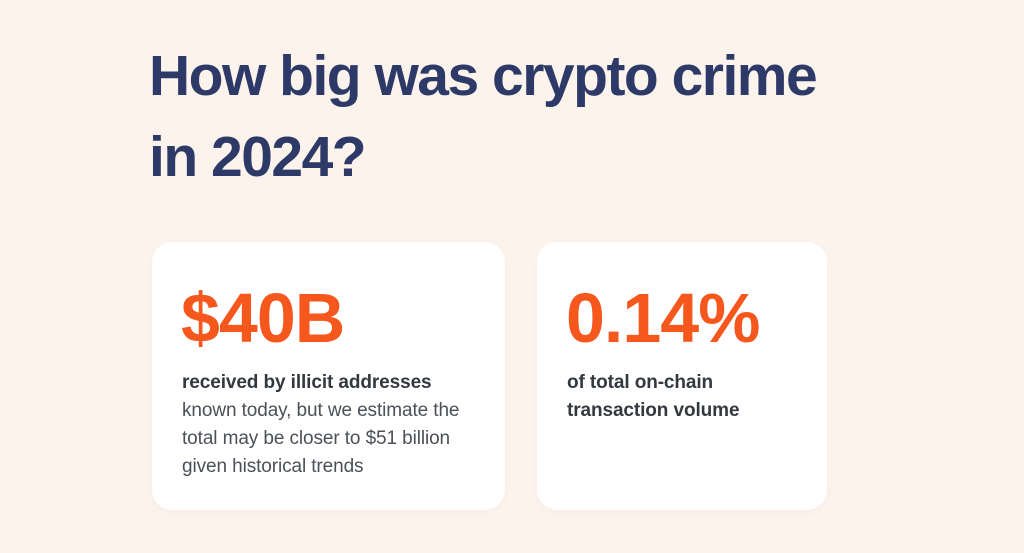 The width and height of the screenshot is (1024, 553). I want to click on stat-description-bold: received by illicit addresses, so click(307, 382).